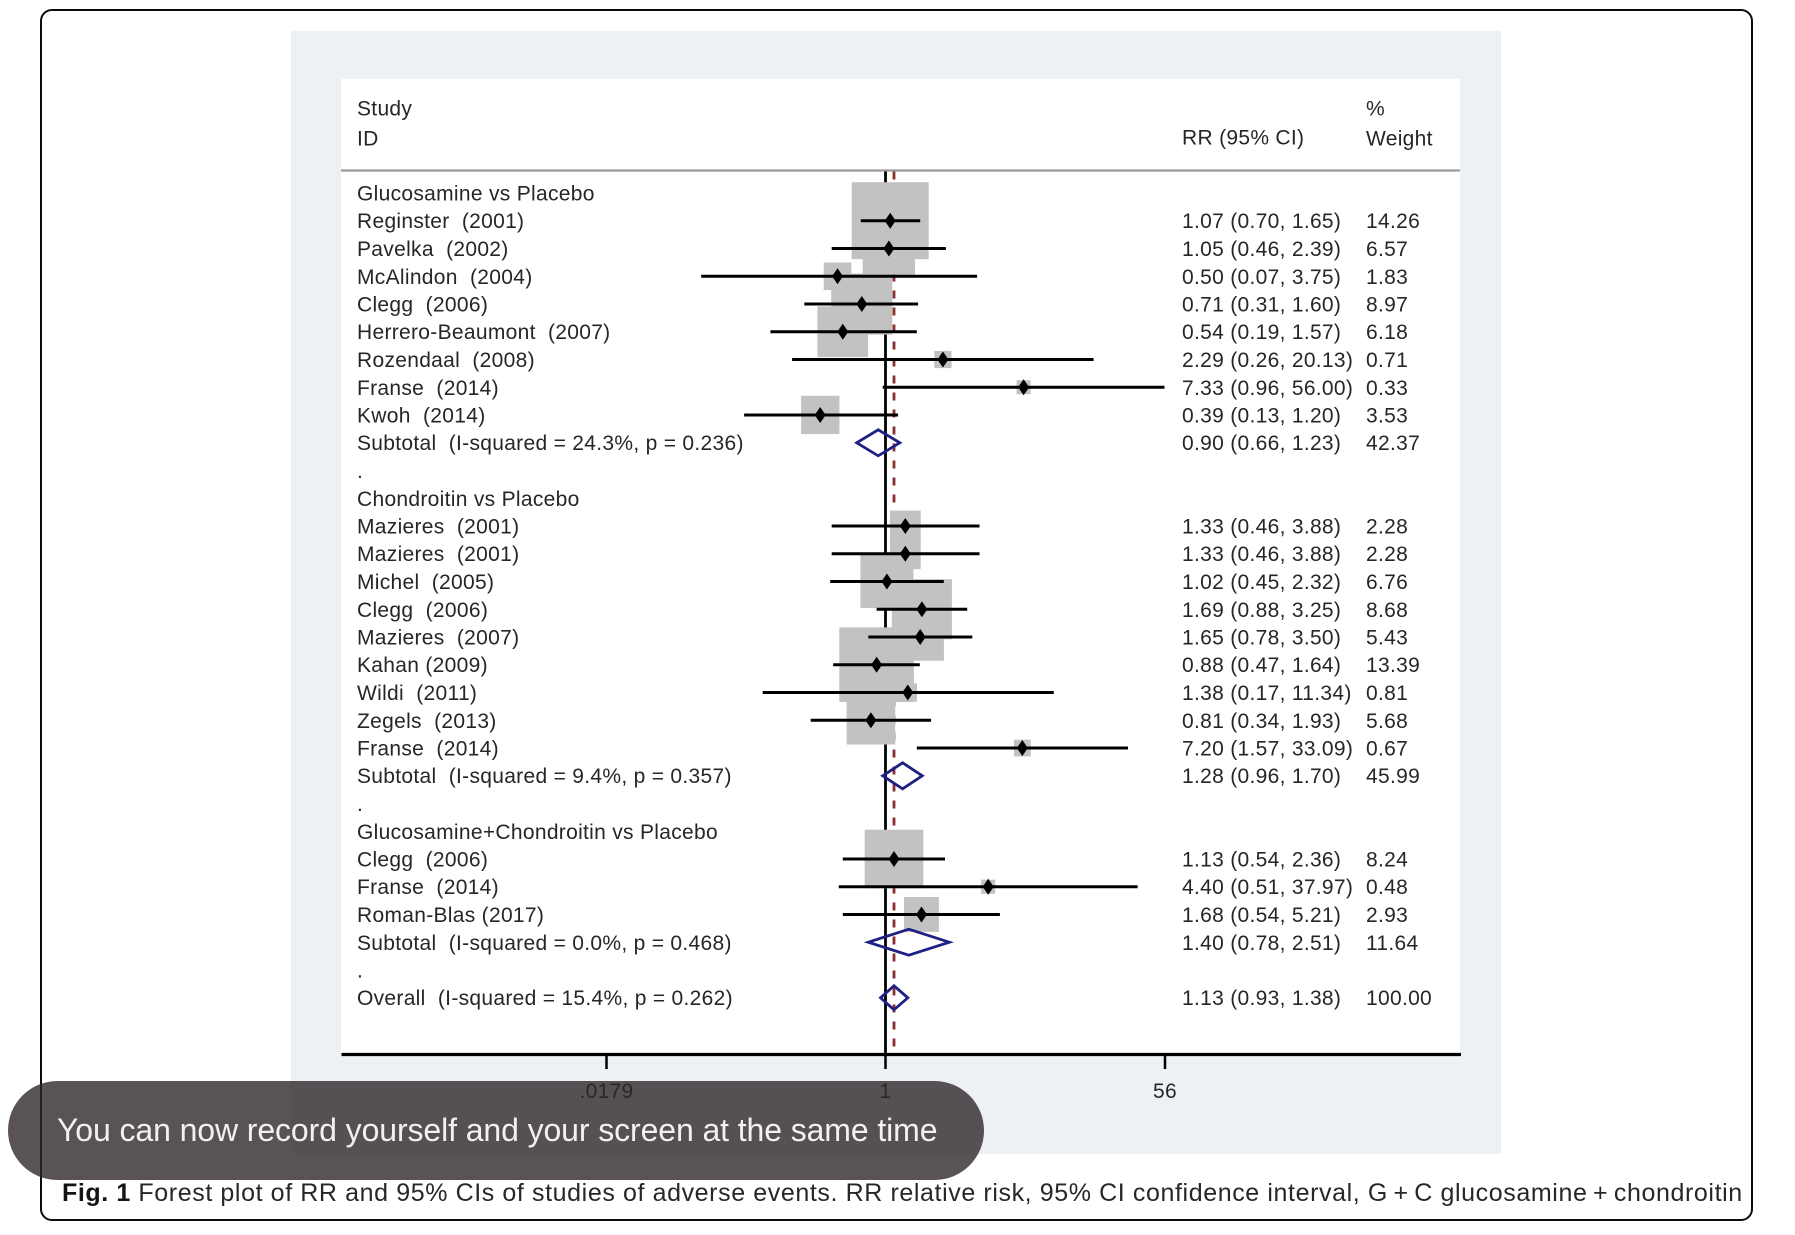 The width and height of the screenshot is (1795, 1235). I want to click on svg-text: 8.24, so click(1387, 860).